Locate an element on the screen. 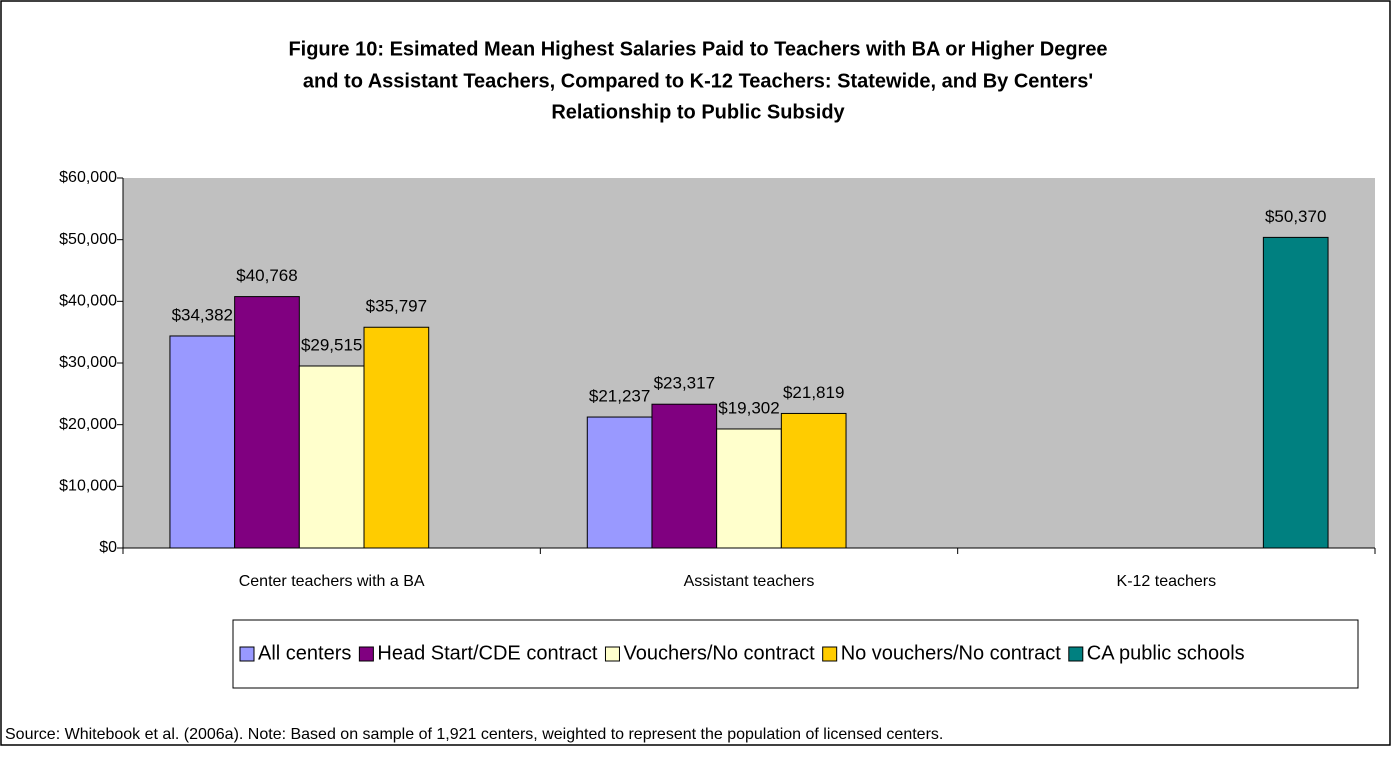  x-tick-label: Center teachers with a BA is located at coordinates (332, 581).